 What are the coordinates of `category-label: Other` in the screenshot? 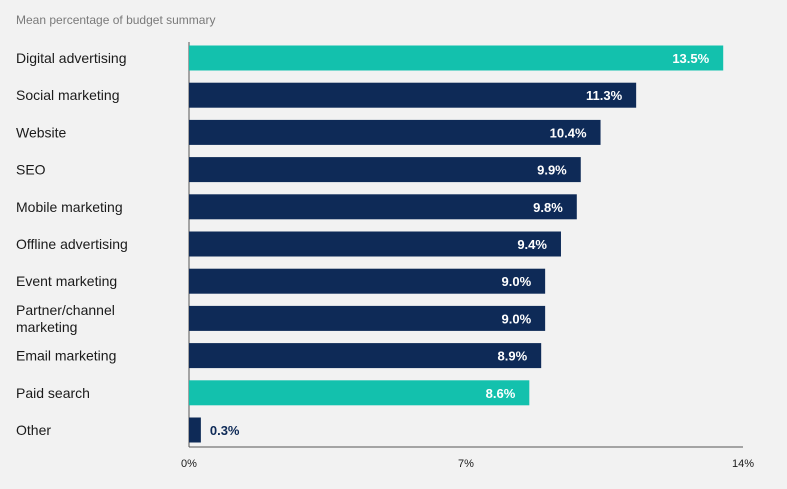 It's located at (33, 430).